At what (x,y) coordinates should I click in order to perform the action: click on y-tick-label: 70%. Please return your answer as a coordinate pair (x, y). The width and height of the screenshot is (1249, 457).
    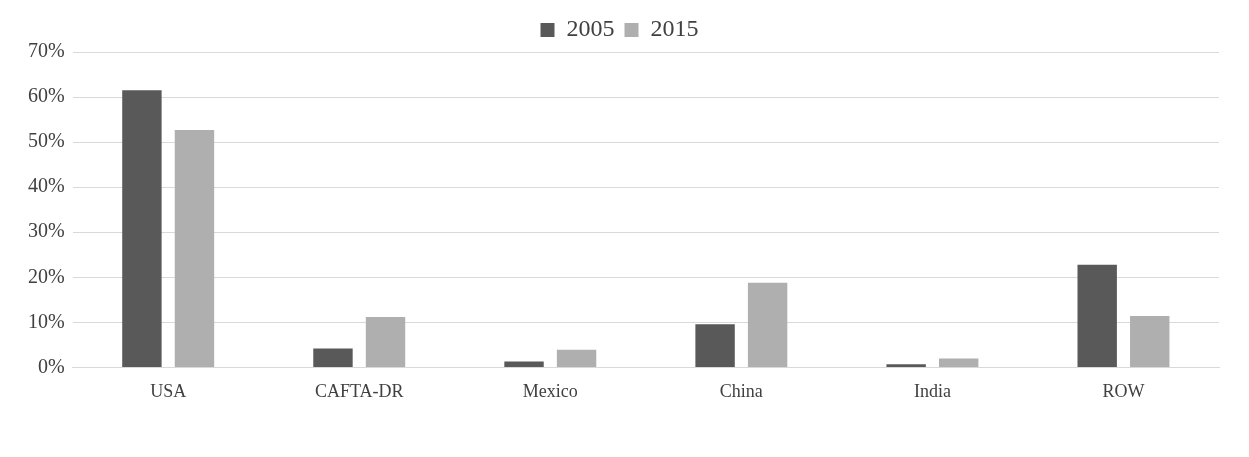
    Looking at the image, I should click on (46, 50).